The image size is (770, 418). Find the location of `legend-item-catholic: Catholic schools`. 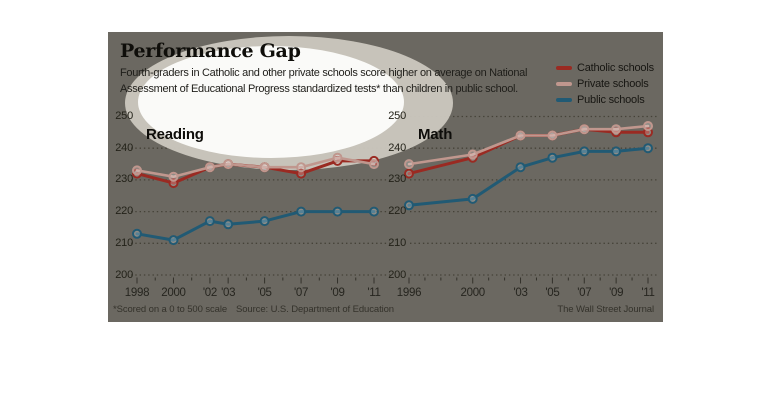

legend-item-catholic: Catholic schools is located at coordinates (608, 68).